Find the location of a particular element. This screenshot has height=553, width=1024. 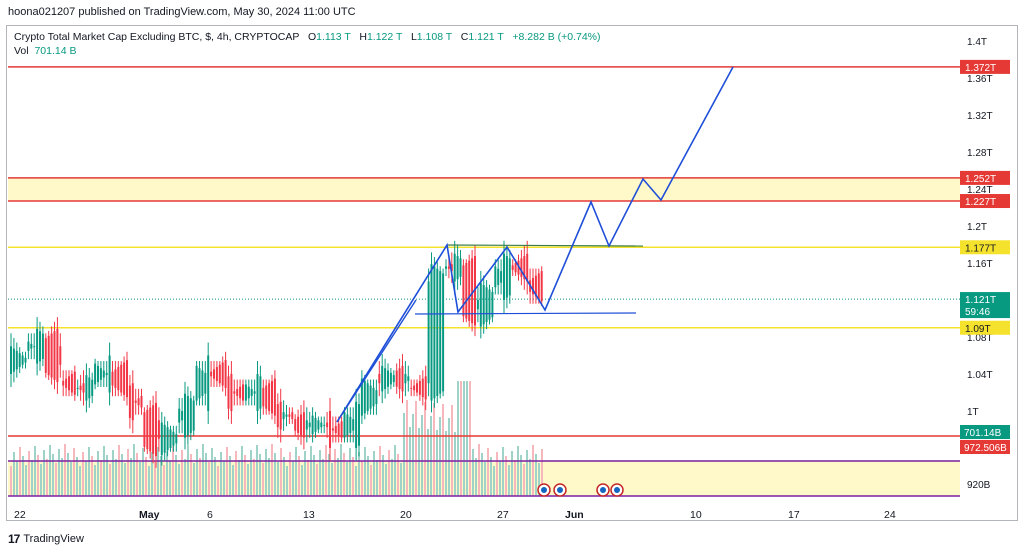

volume-tag-green-bg is located at coordinates (985, 432).